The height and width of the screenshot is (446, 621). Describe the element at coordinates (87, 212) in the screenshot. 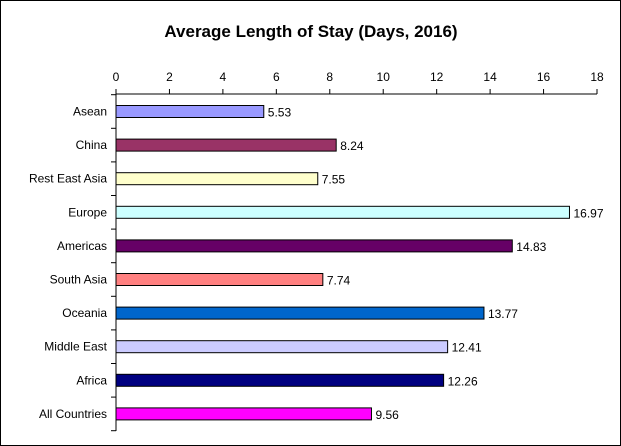

I see `category-label: Europe` at that location.